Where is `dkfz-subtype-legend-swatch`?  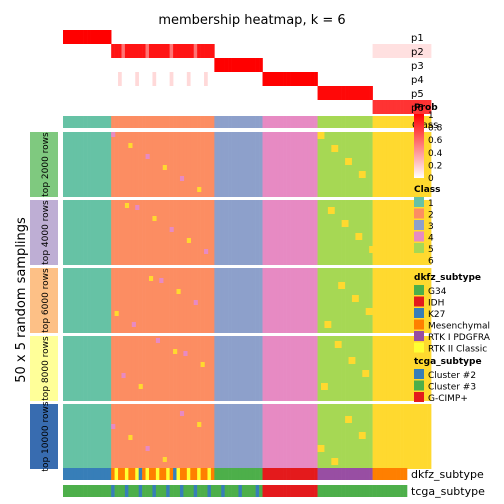 dkfz-subtype-legend-swatch is located at coordinates (419, 290).